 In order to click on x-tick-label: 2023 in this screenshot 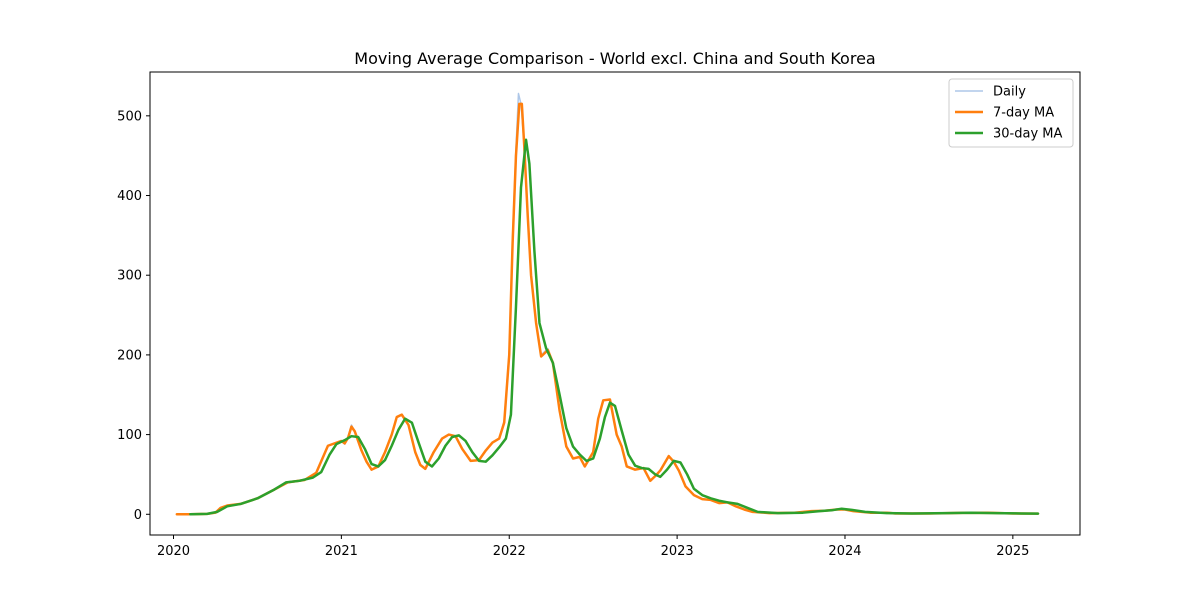, I will do `click(677, 551)`.